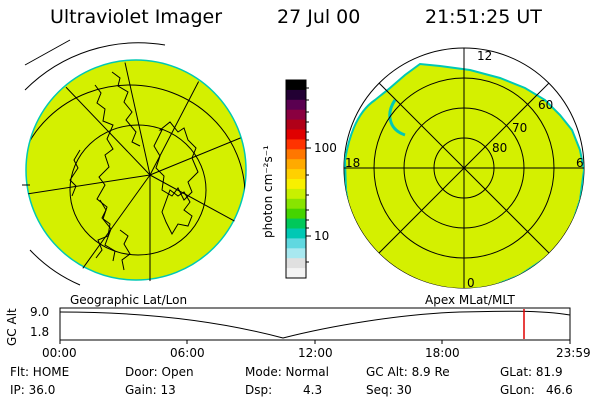  Describe the element at coordinates (325, 148) in the screenshot. I see `colorbar-tick-100: 100` at that location.